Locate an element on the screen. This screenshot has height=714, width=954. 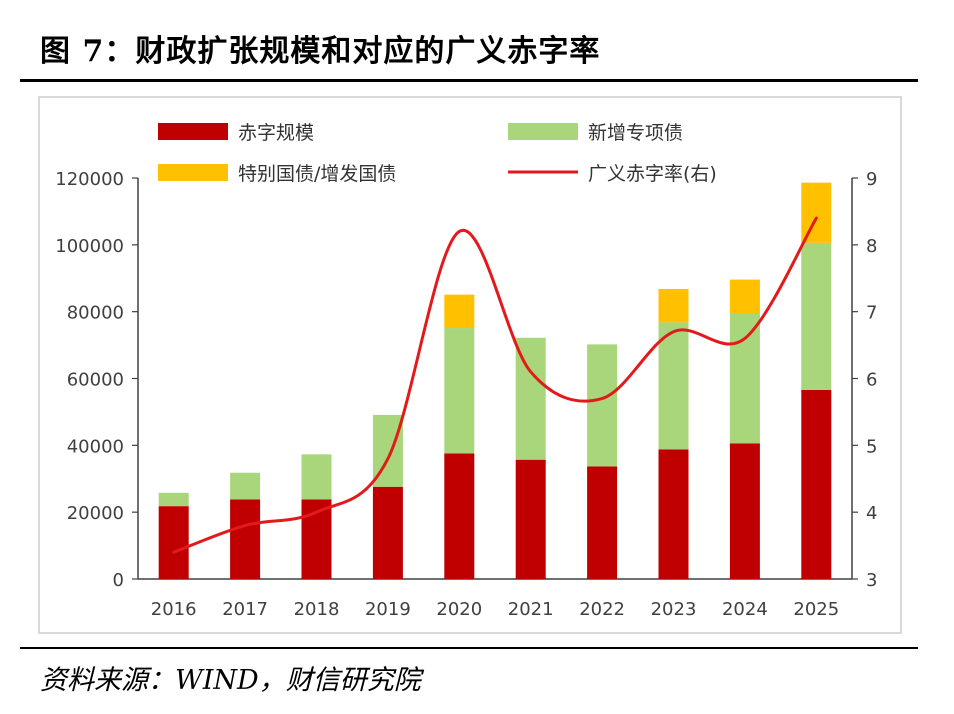
y-left-tick-label: 40000 is located at coordinates (95, 446).